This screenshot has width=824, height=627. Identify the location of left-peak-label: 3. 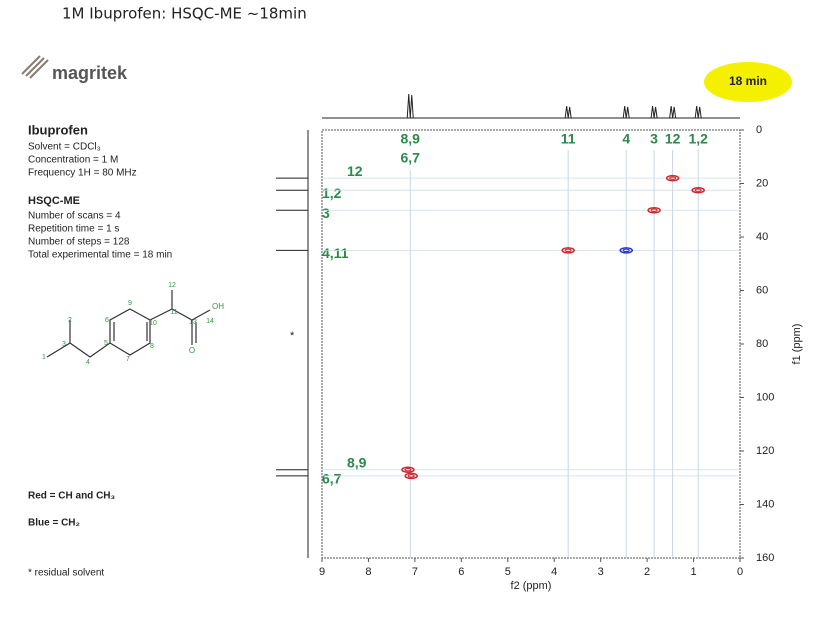
(326, 213).